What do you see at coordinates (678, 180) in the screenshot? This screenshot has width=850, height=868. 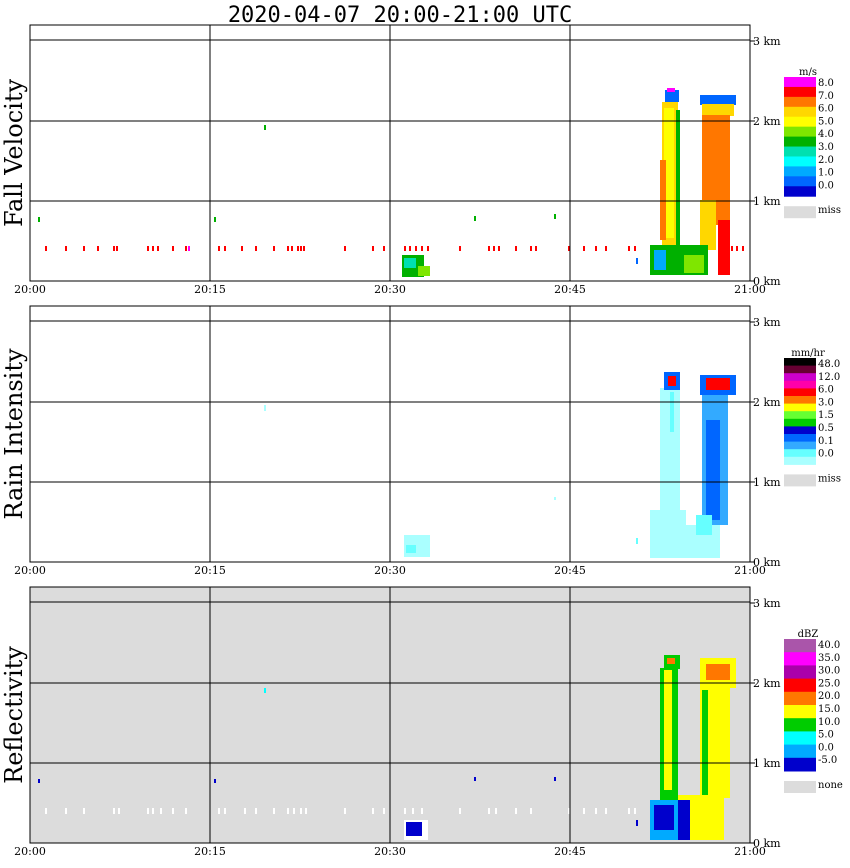 I see `column-1-edge` at bounding box center [678, 180].